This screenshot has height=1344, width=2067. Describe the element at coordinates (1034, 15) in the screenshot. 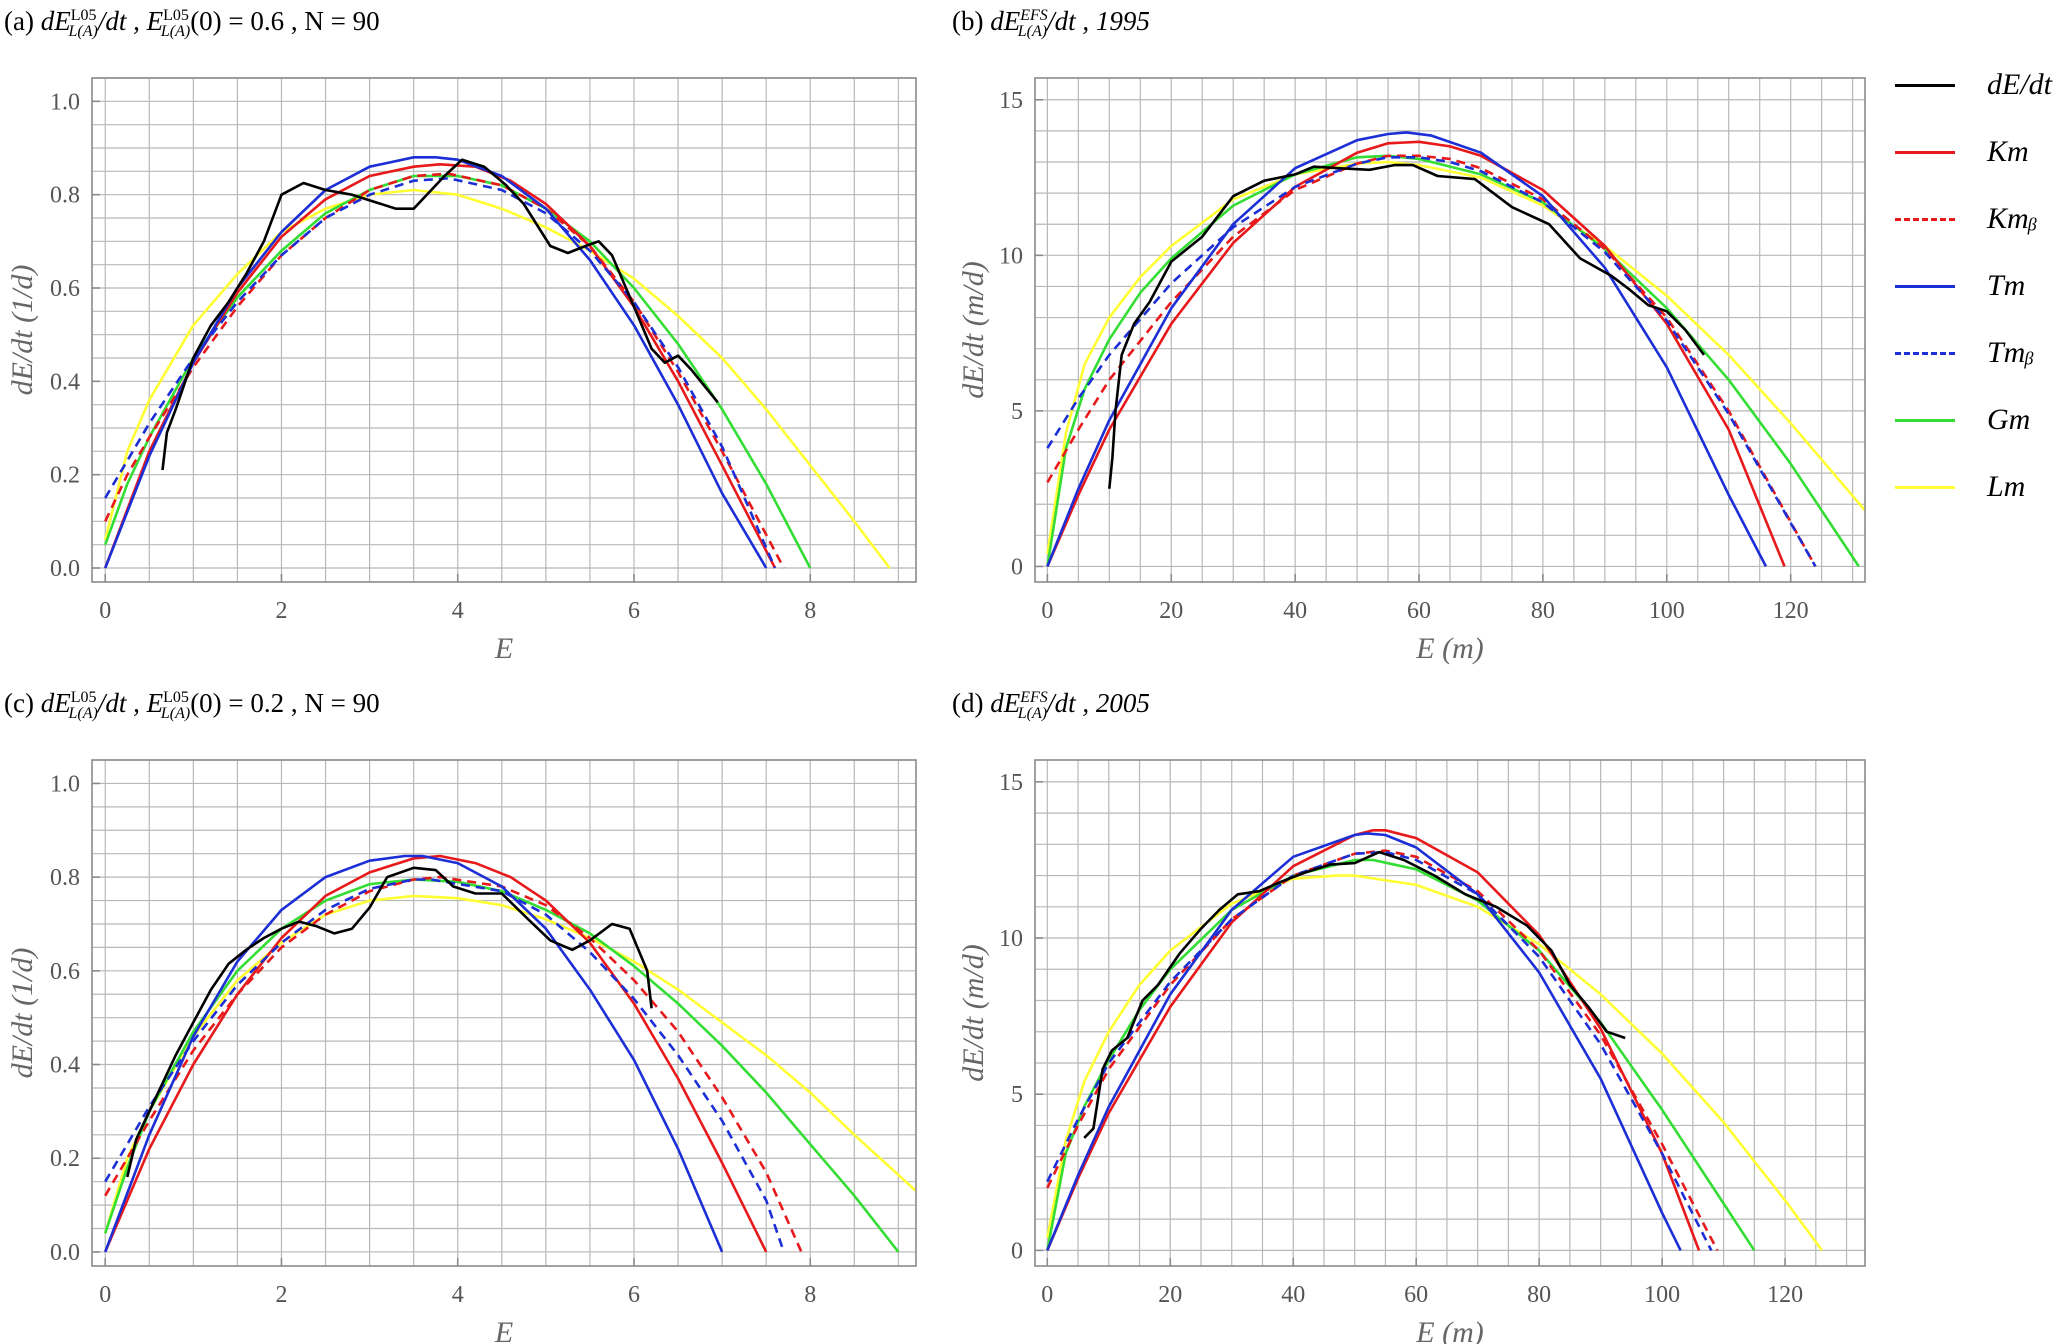

I see `panel-b-title-sup: EFS` at that location.